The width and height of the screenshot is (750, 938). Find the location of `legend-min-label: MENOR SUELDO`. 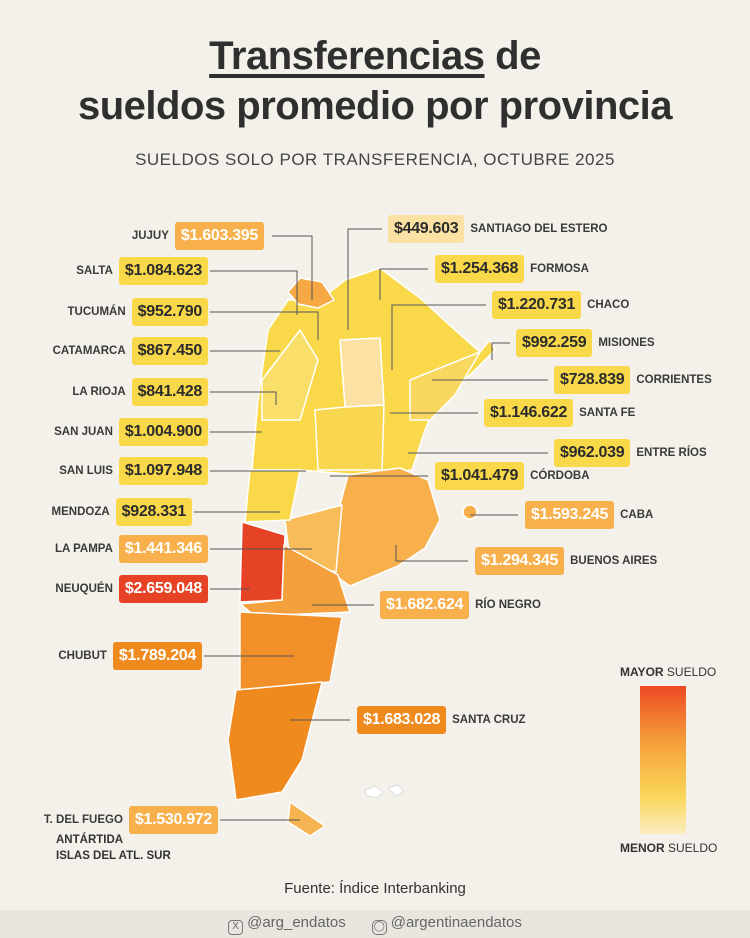

legend-min-label: MENOR SUELDO is located at coordinates (669, 848).